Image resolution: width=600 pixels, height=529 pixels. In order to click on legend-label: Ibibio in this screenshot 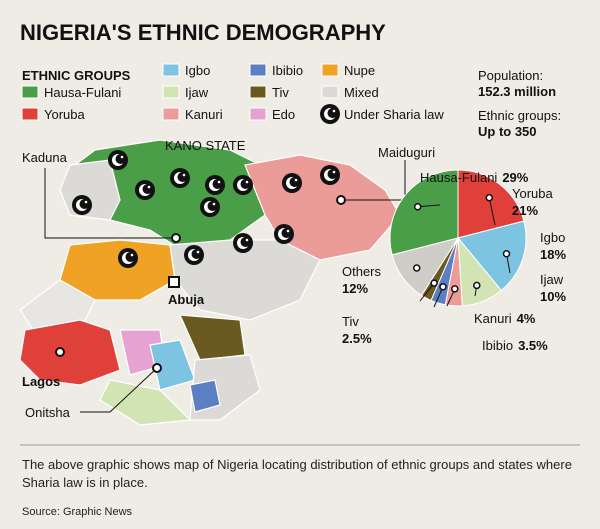, I will do `click(287, 70)`.